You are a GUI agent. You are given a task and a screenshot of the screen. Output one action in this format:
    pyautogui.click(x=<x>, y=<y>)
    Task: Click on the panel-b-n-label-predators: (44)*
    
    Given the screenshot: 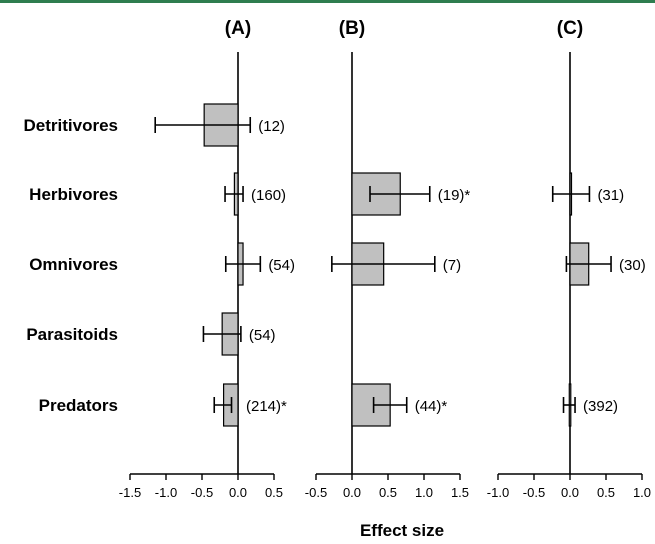 What is the action you would take?
    pyautogui.click(x=431, y=406)
    